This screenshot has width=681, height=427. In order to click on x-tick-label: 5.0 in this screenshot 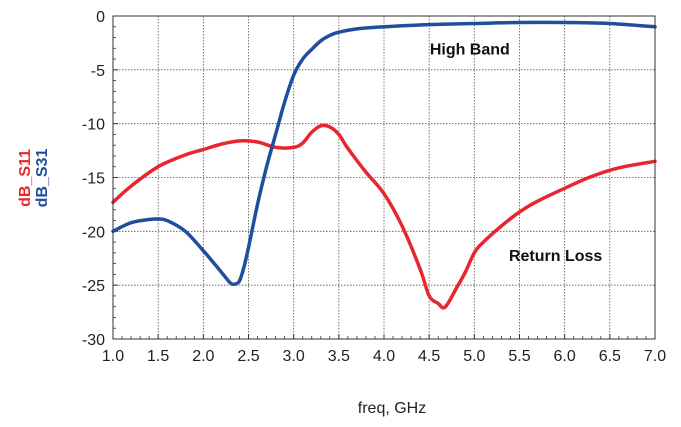, I will do `click(474, 356)`.